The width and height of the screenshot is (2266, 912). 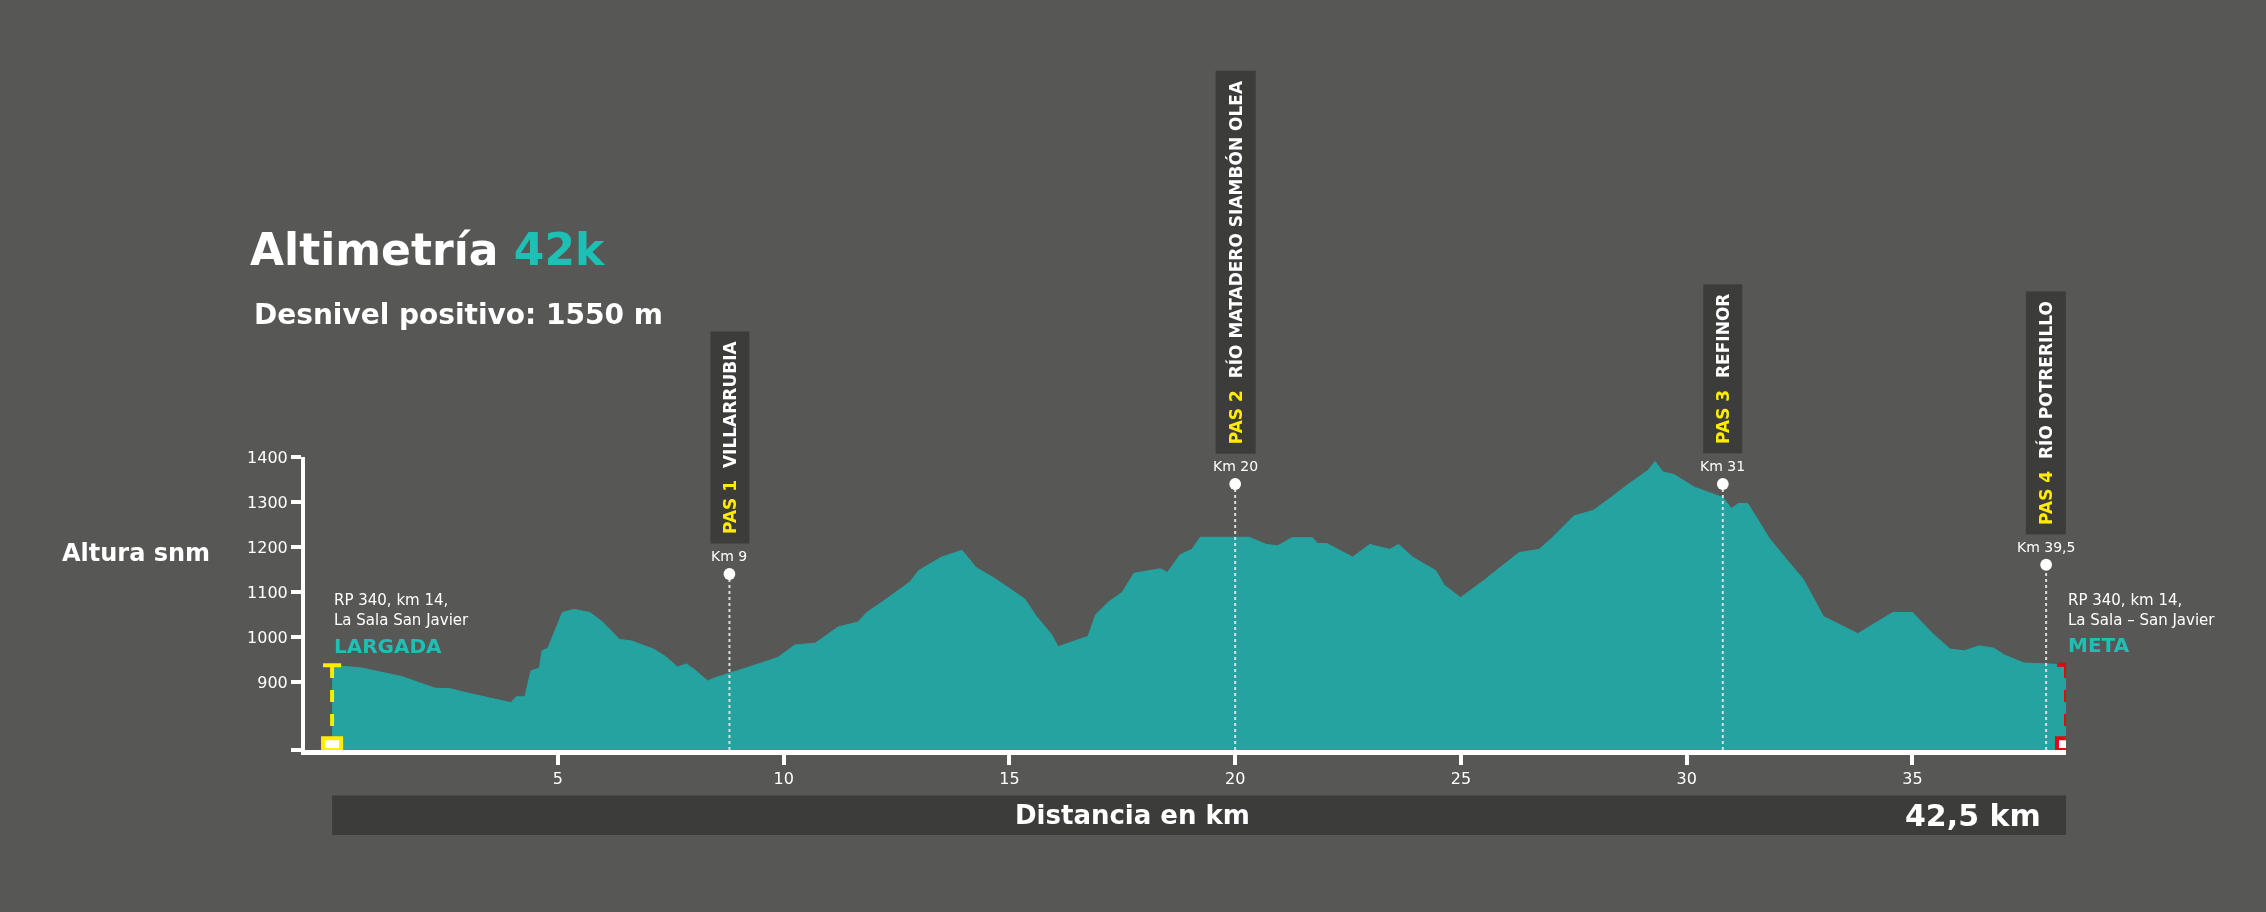 I want to click on chart-title: Altimetría 42k, so click(x=428, y=250).